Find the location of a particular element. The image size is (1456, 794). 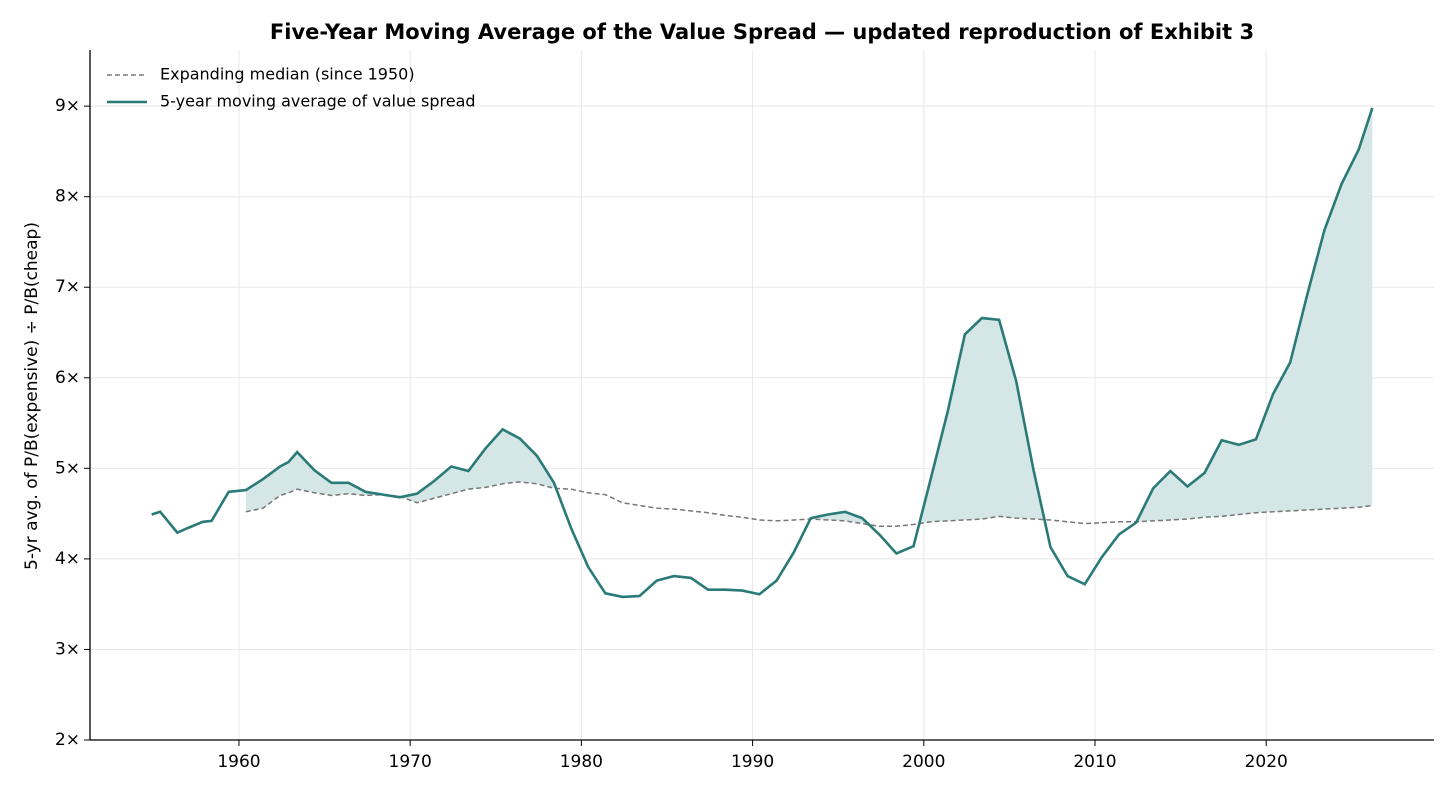

y-tick-label: 3× is located at coordinates (67, 649).